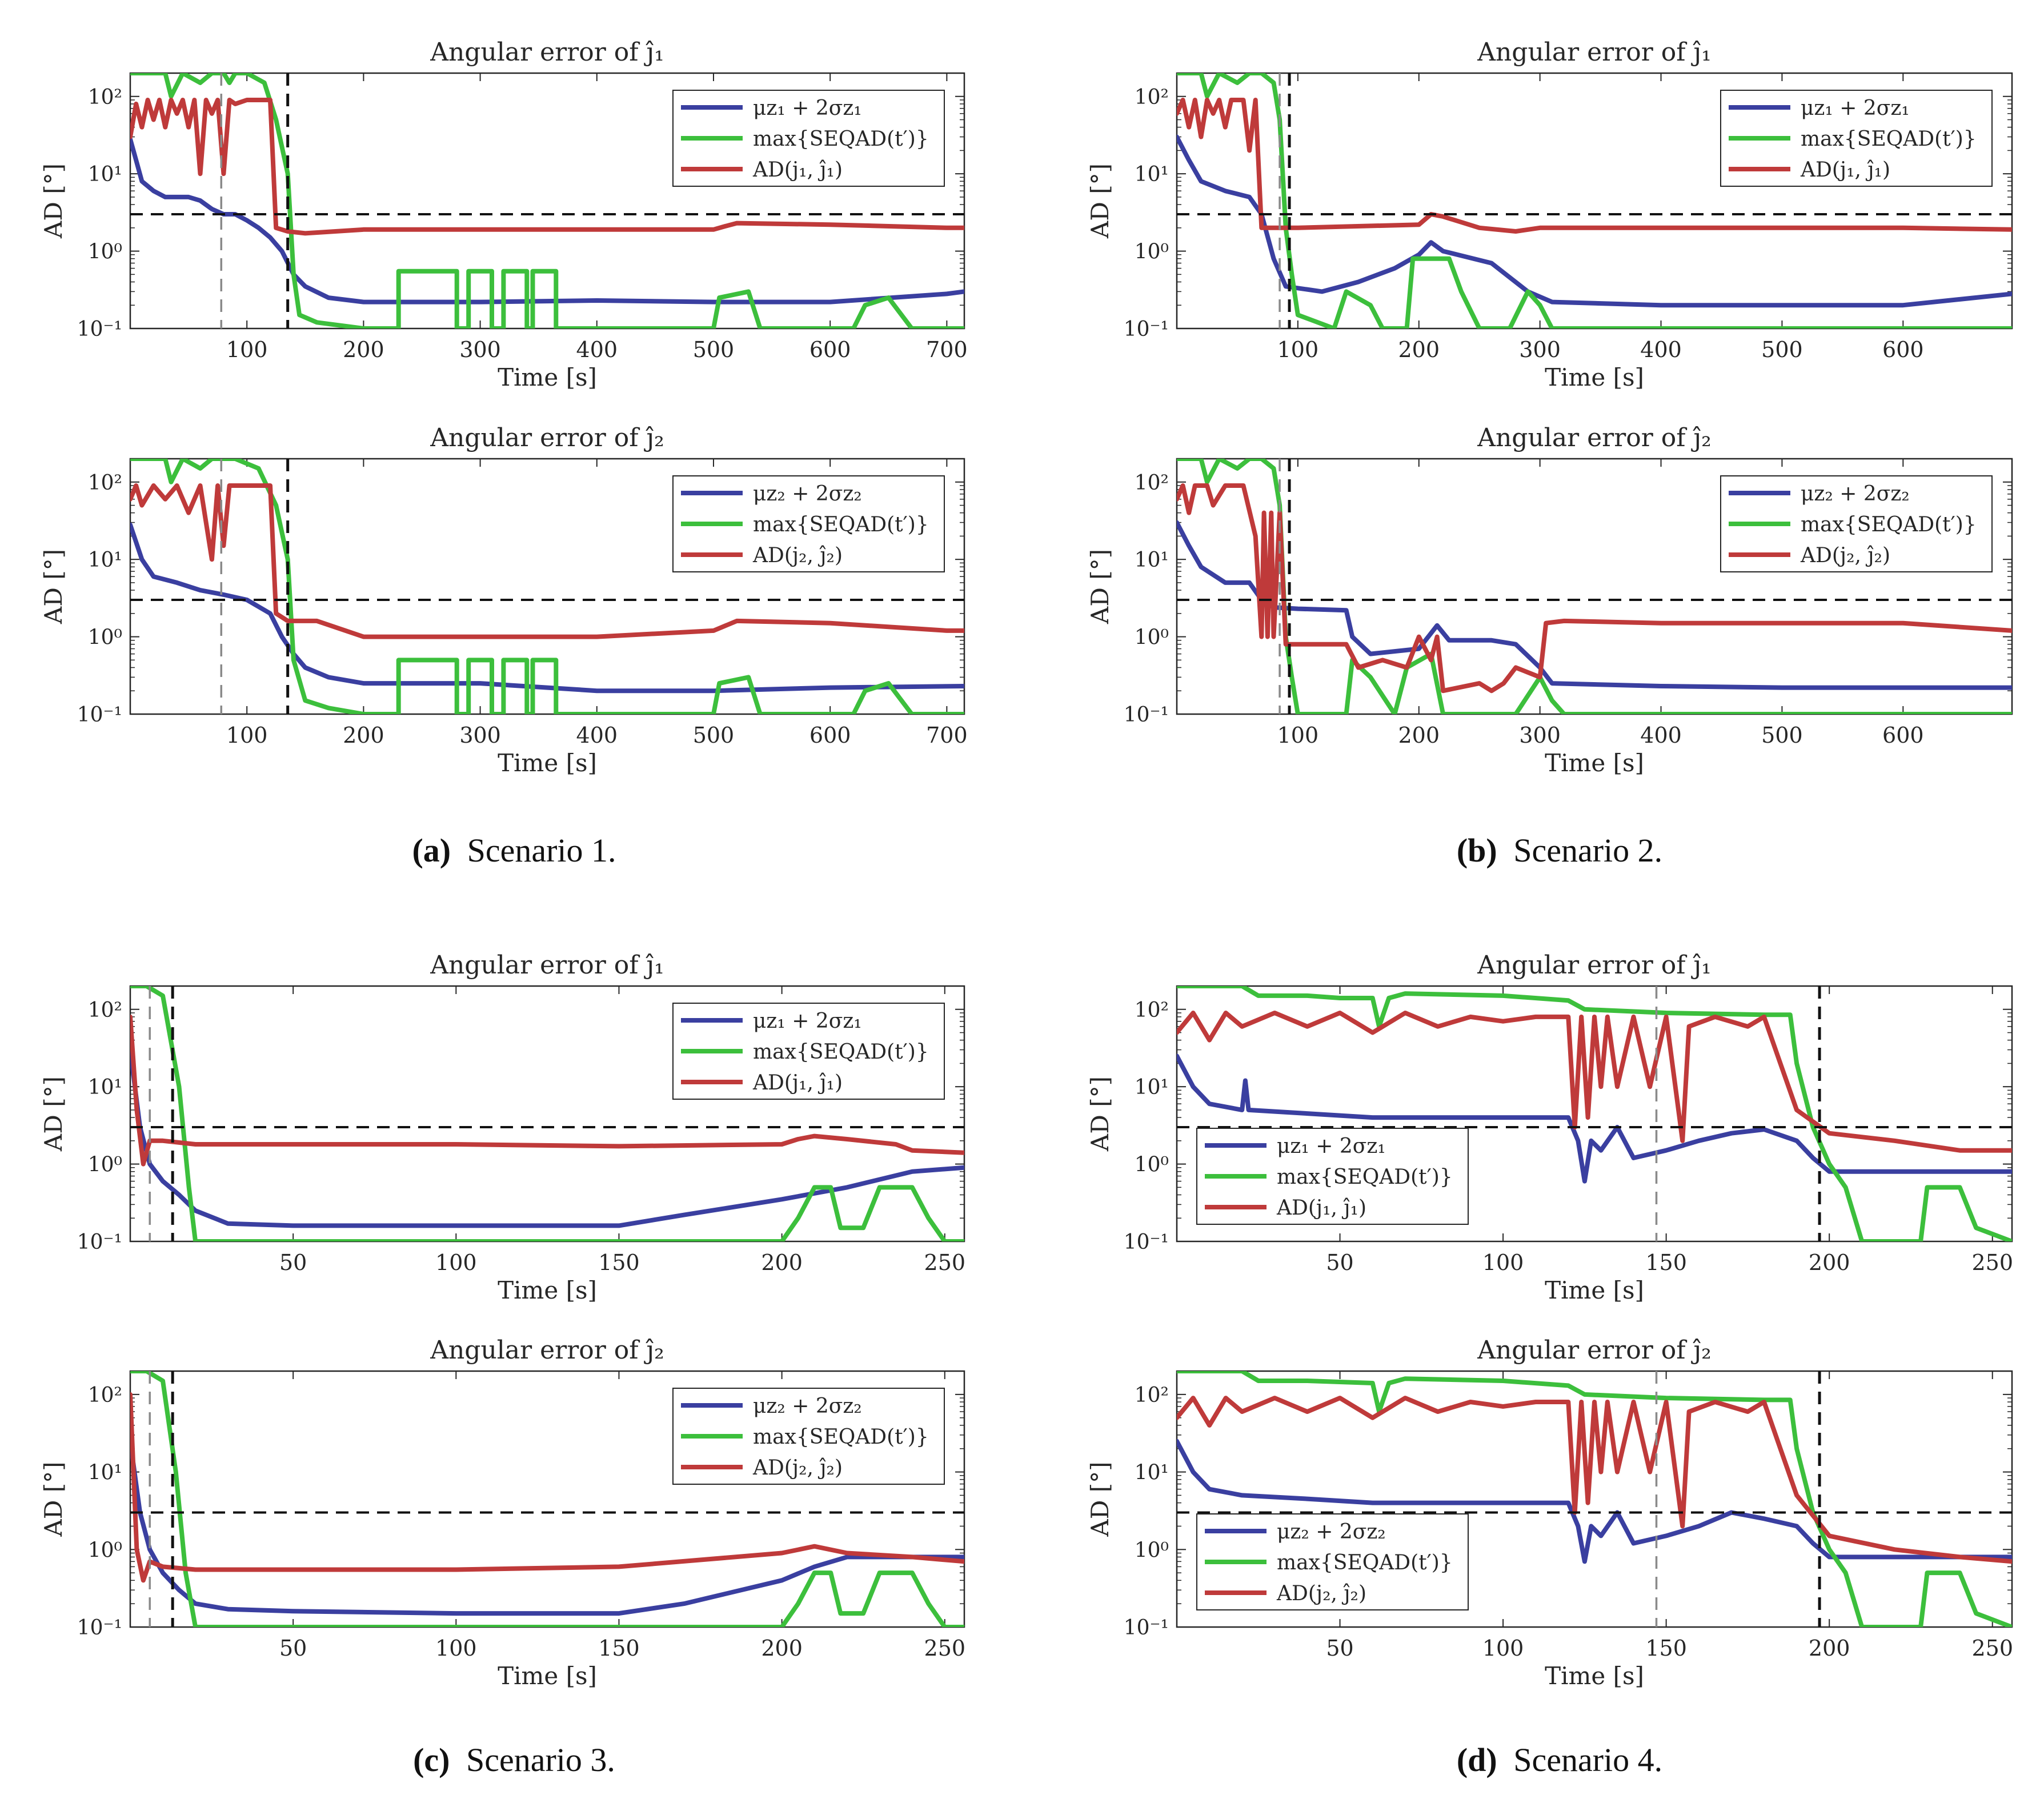 This screenshot has width=2044, height=1799. What do you see at coordinates (541, 850) in the screenshot?
I see `caption-a-text: Scenario 1.` at bounding box center [541, 850].